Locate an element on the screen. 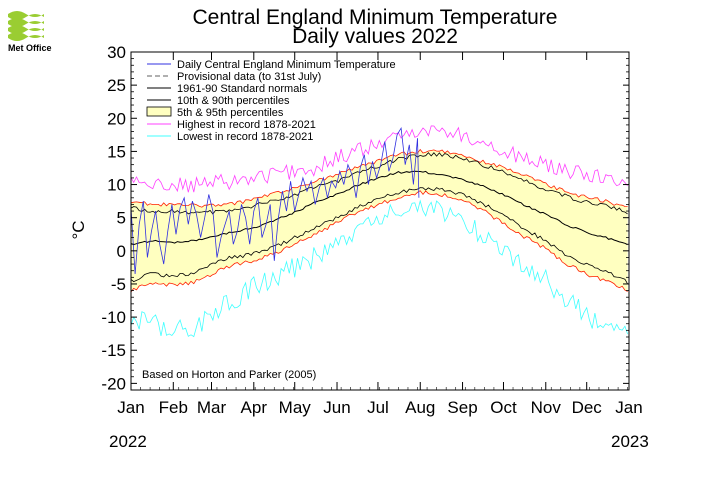 The width and height of the screenshot is (708, 504). series-90th-percentile is located at coordinates (379, 183).